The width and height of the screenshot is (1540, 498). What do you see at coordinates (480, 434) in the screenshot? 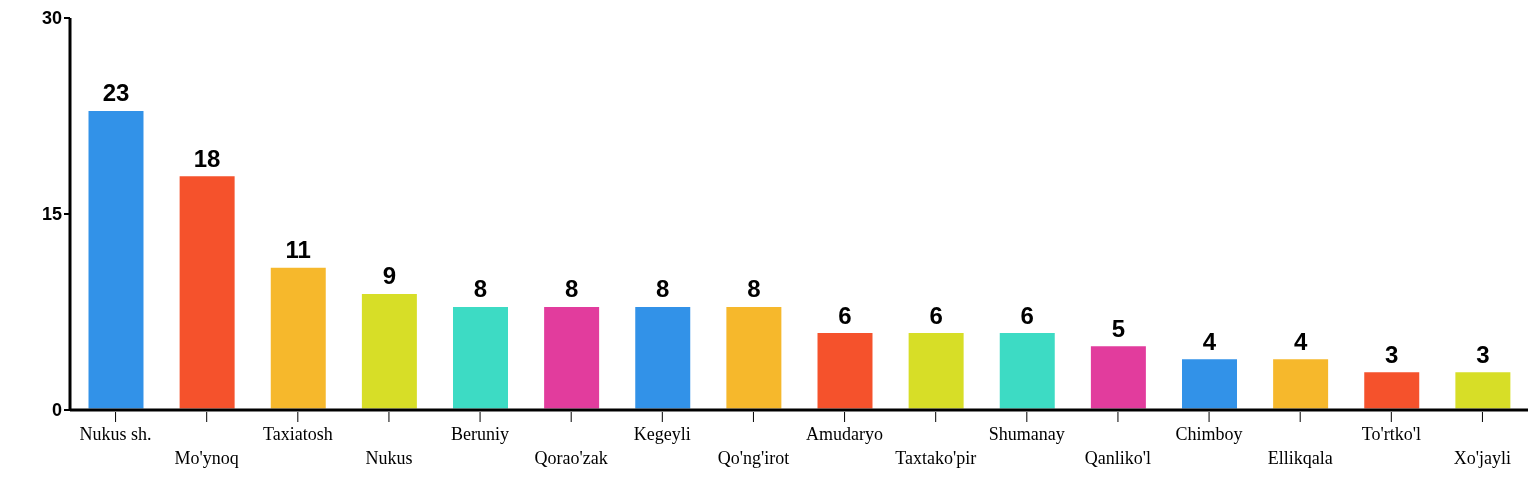
I see `x-tick-label: Beruniy` at bounding box center [480, 434].